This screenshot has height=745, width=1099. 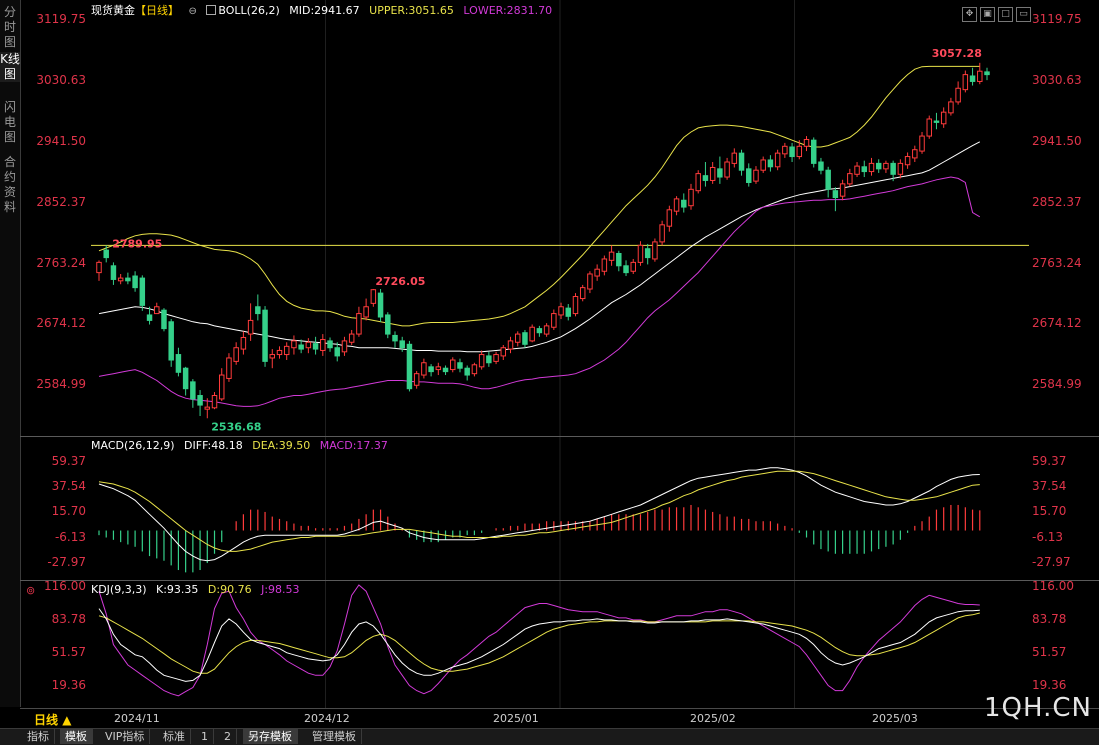 I want to click on tab-template: 模板, so click(x=76, y=736).